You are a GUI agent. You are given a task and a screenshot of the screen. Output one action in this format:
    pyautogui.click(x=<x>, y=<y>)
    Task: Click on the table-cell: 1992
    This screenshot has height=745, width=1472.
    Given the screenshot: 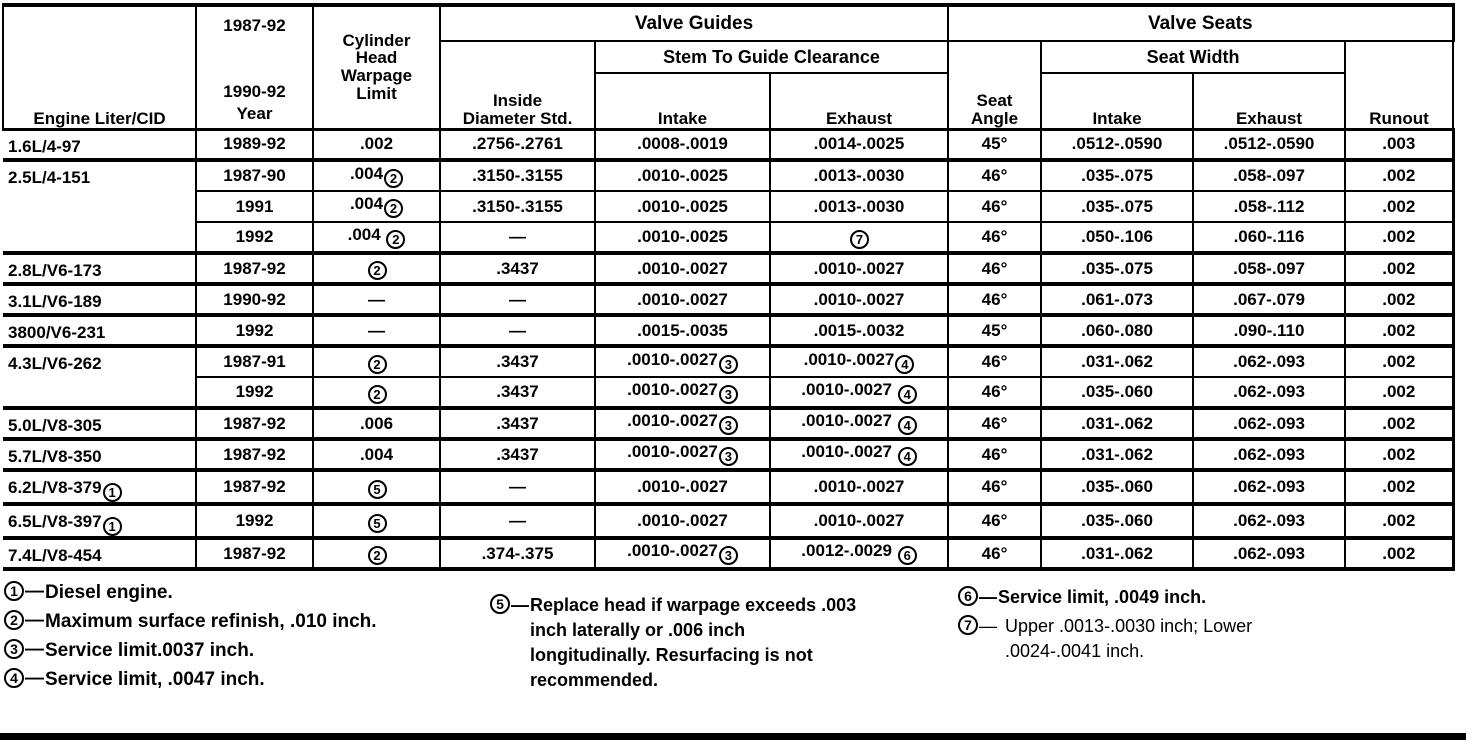 What is the action you would take?
    pyautogui.click(x=254, y=392)
    